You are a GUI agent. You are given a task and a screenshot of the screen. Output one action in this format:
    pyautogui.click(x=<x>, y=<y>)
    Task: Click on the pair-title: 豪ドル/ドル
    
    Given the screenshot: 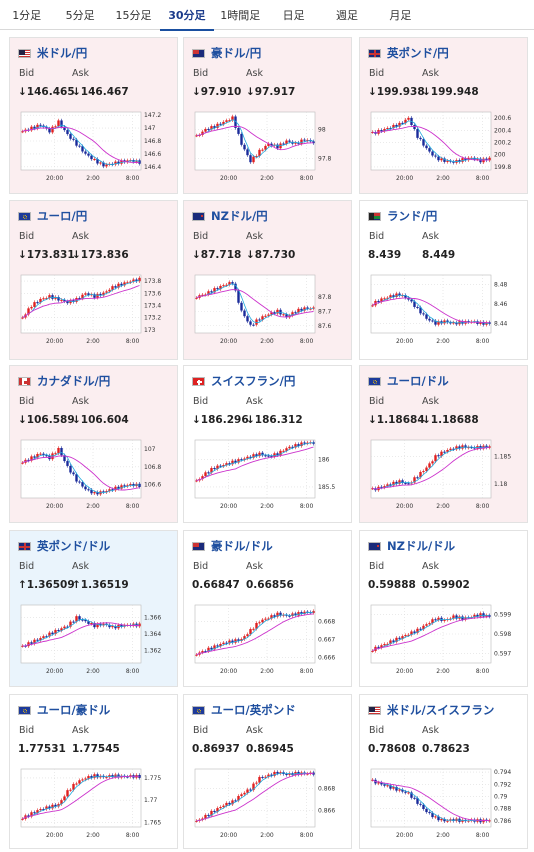 What is the action you would take?
    pyautogui.click(x=232, y=546)
    